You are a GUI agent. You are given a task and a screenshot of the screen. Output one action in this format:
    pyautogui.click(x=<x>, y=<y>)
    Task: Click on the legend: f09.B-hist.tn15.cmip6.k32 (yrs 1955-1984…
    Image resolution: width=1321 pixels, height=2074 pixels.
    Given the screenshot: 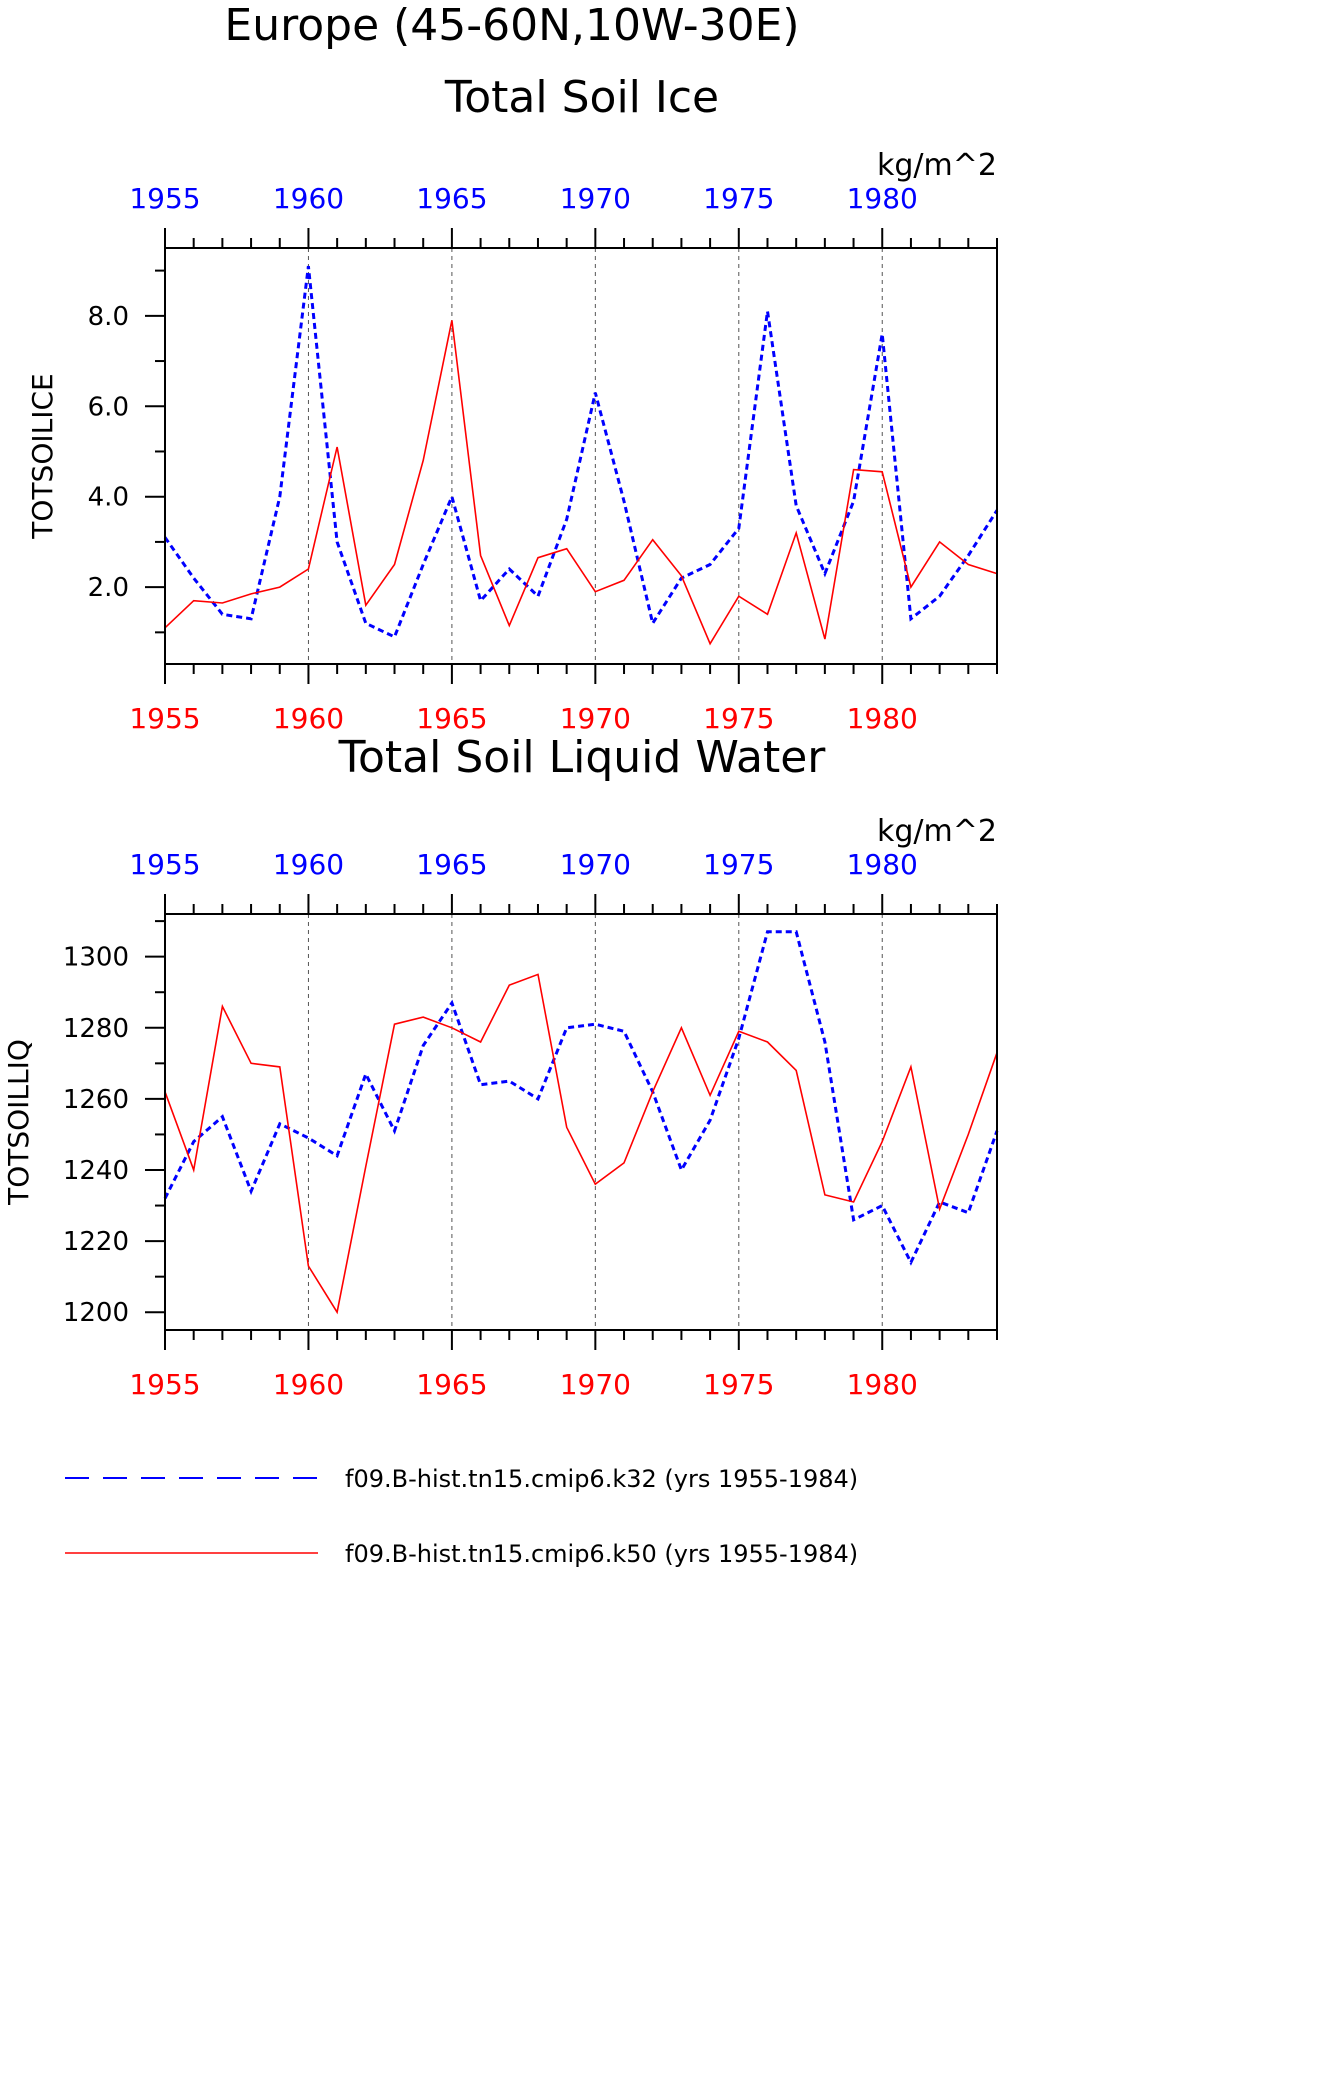 What is the action you would take?
    pyautogui.click(x=461, y=1516)
    